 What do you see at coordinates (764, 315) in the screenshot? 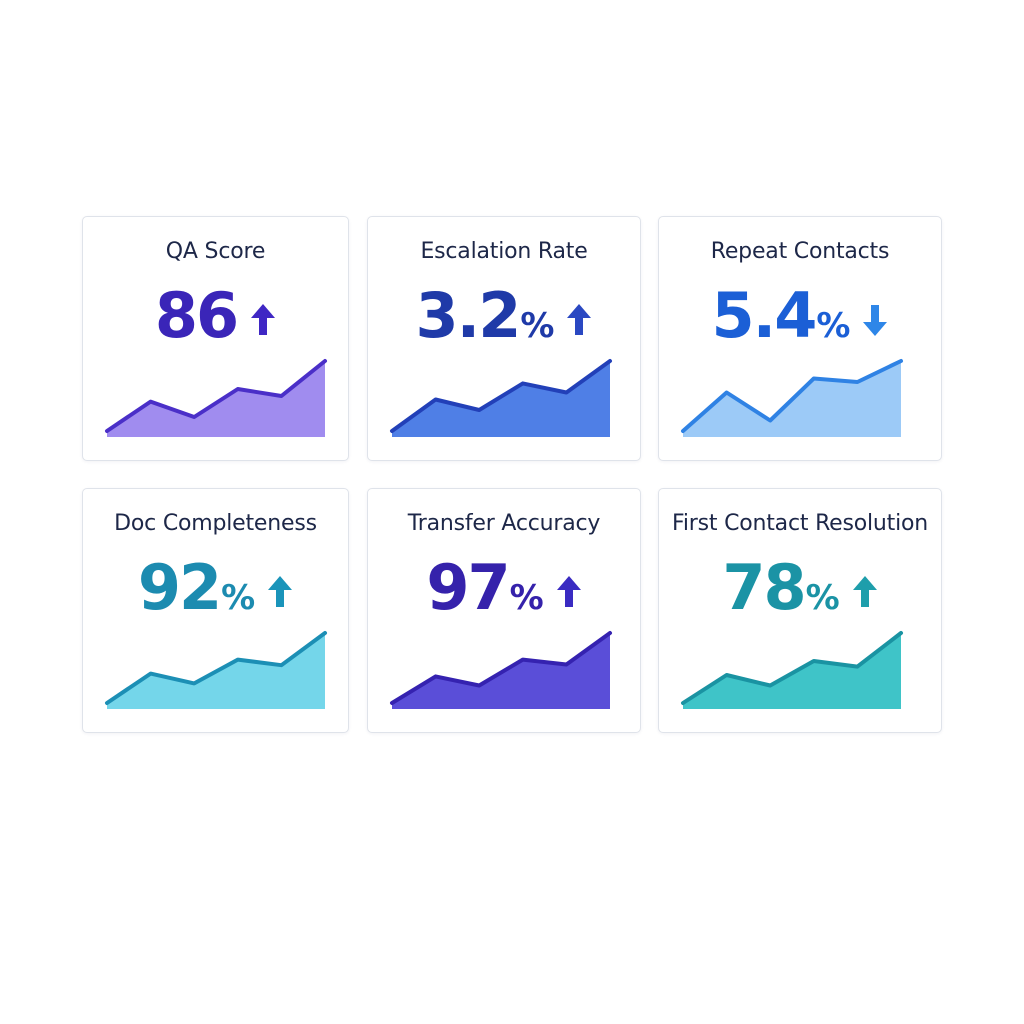
I see `kpi-value: 5.4` at bounding box center [764, 315].